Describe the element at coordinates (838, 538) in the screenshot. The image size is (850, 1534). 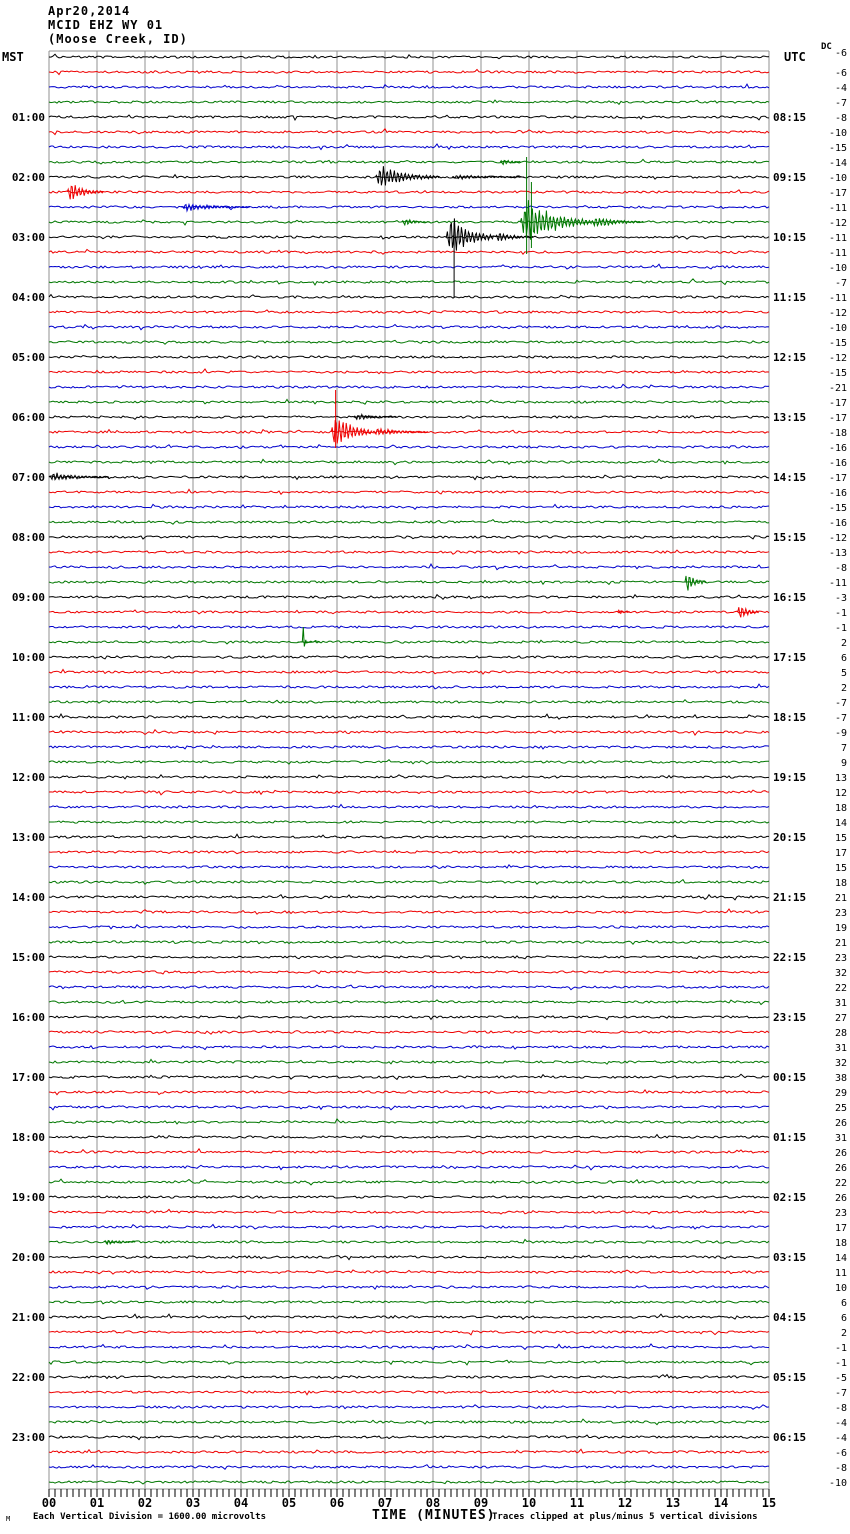
I see `dc-value: -12` at that location.